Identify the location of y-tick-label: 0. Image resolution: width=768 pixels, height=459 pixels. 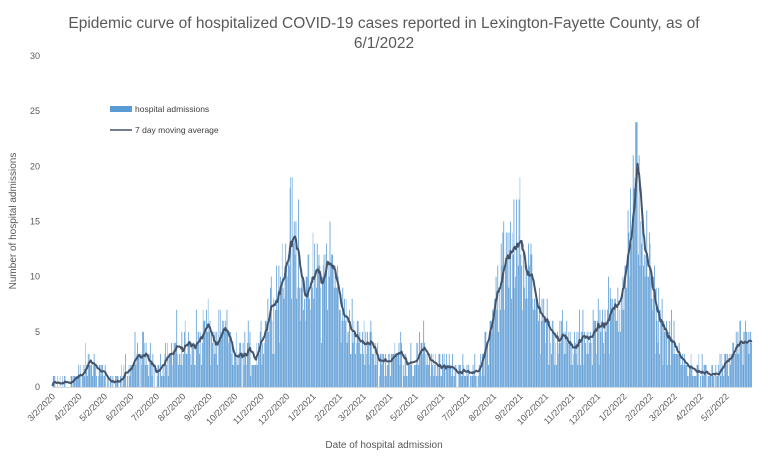
(37, 387).